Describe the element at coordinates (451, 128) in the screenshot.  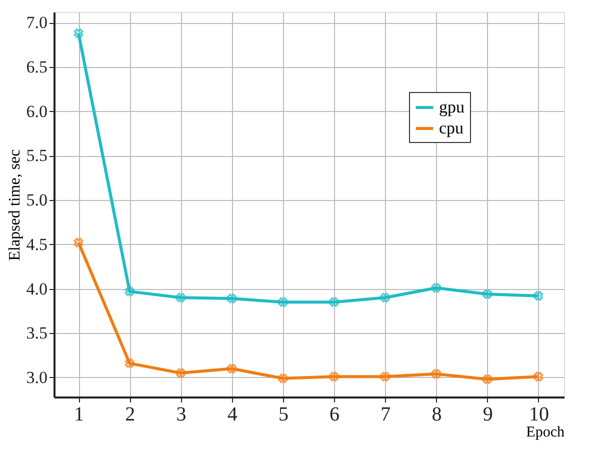
I see `legend-label: cpu` at that location.